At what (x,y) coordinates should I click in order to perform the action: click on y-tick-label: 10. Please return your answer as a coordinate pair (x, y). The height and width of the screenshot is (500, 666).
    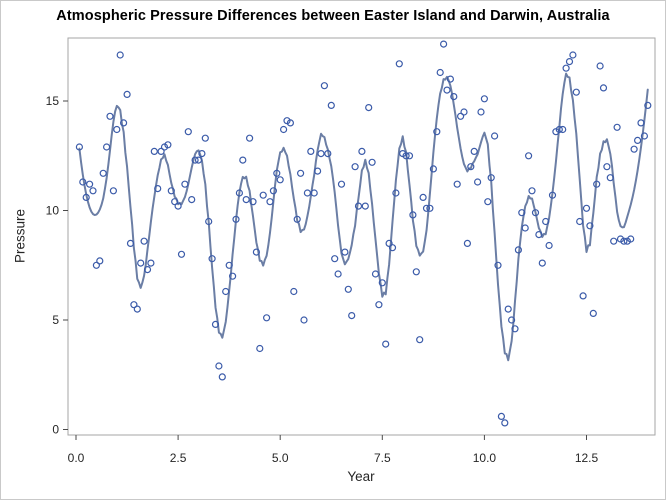
    Looking at the image, I should click on (53, 211).